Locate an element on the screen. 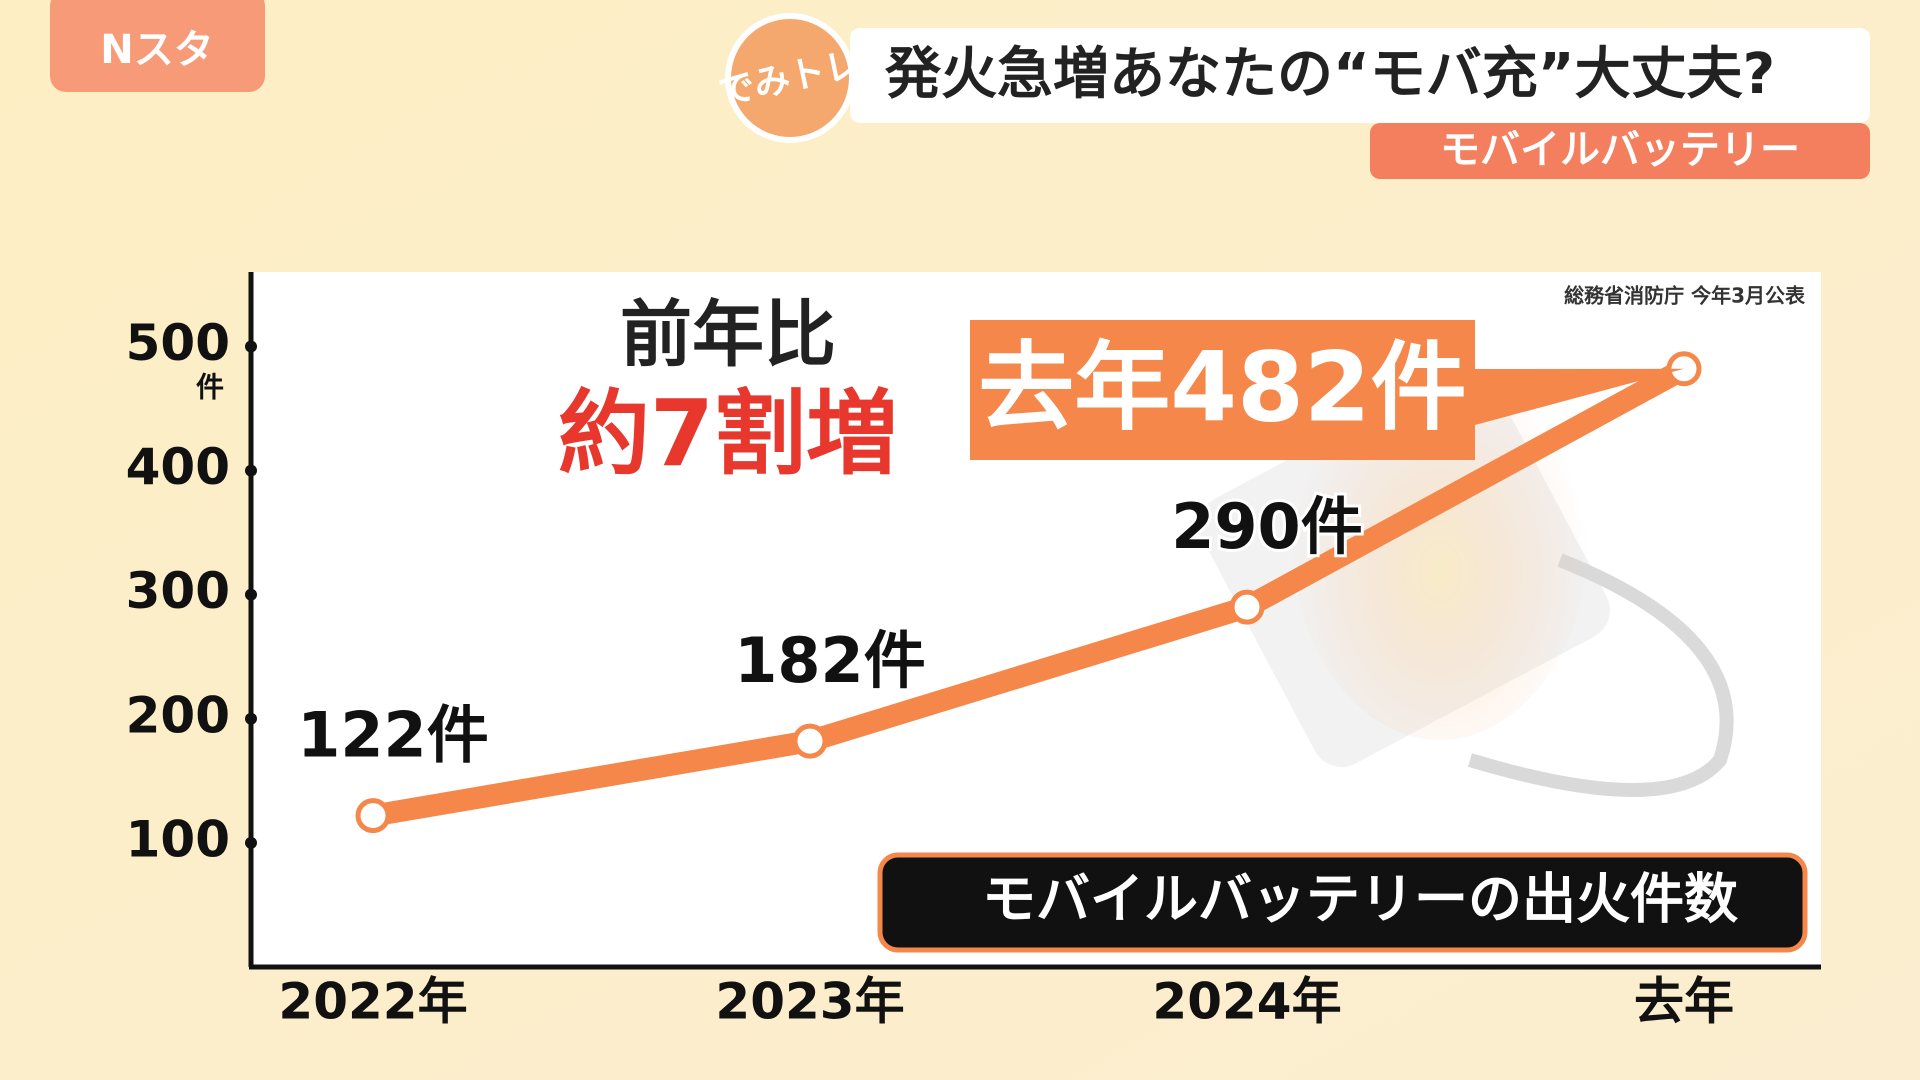  title-banner is located at coordinates (1360, 75).